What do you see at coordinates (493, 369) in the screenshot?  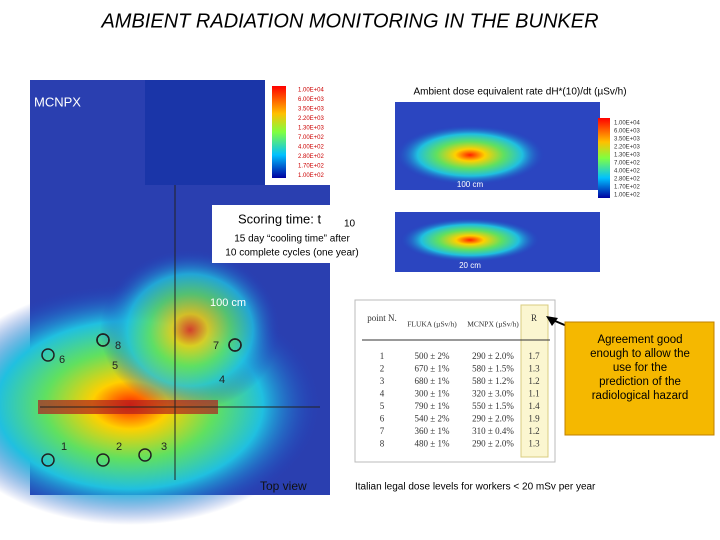 I see `table-cell: 580 ± 1.5%` at bounding box center [493, 369].